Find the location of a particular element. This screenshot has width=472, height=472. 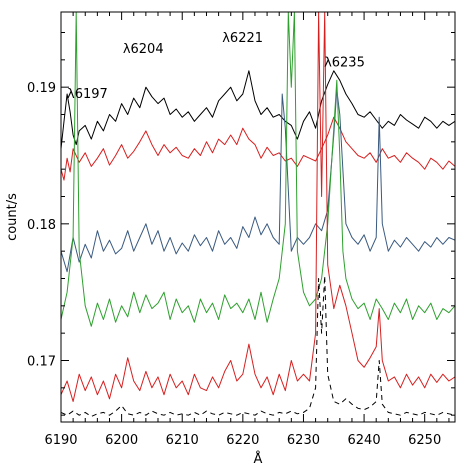

x-tick-label: 6250 is located at coordinates (424, 440).